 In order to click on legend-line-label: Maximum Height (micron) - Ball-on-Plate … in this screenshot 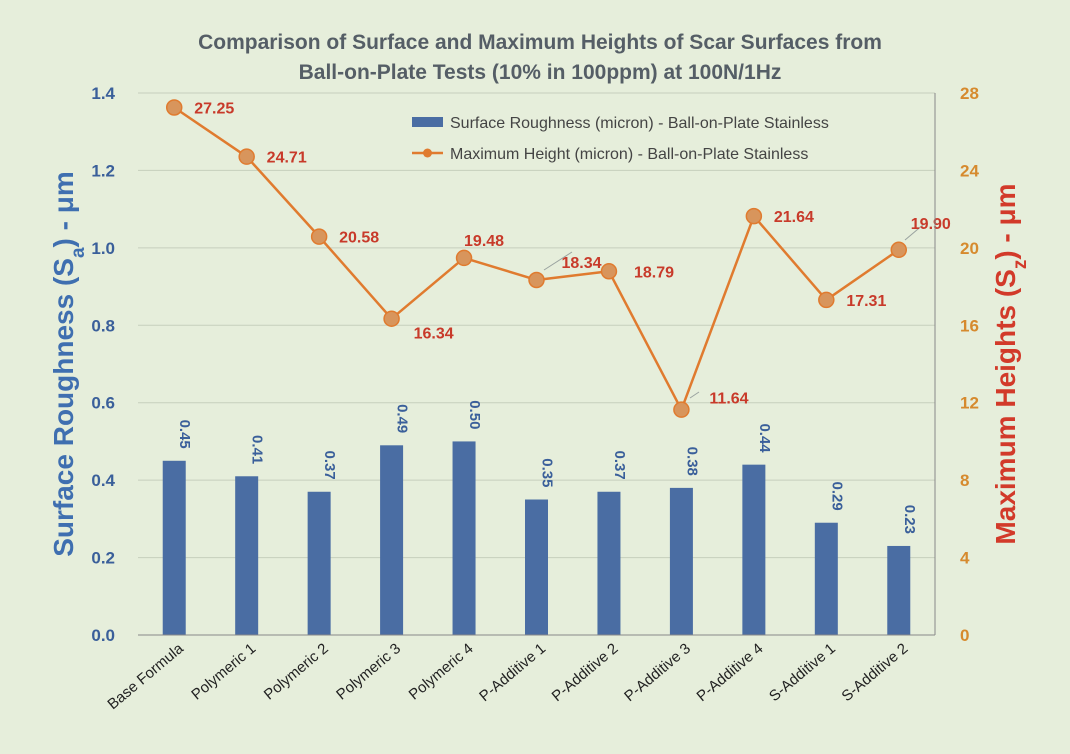, I will do `click(629, 154)`.